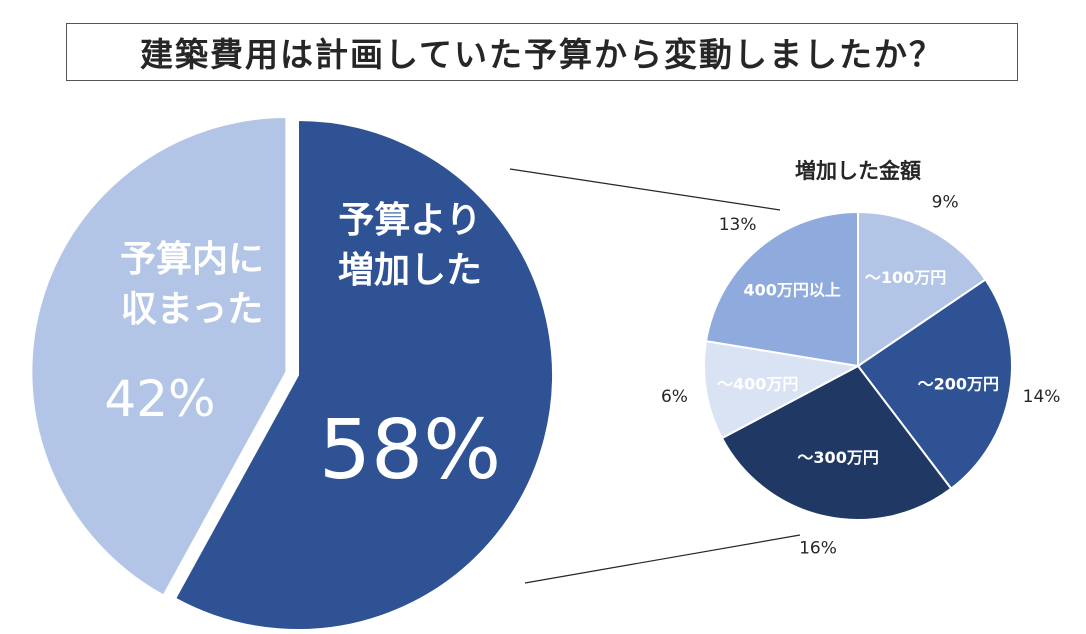  I want to click on main-slice-label: 増加した, so click(410, 270).